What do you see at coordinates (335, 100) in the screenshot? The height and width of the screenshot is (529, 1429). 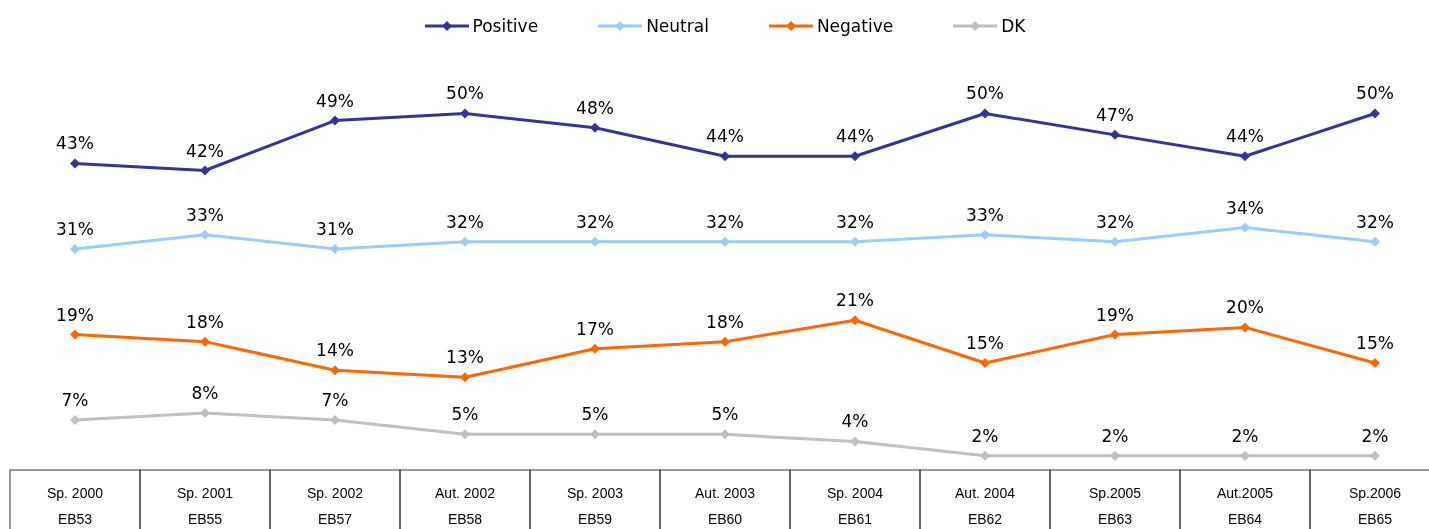 I see `data-label: 49%` at bounding box center [335, 100].